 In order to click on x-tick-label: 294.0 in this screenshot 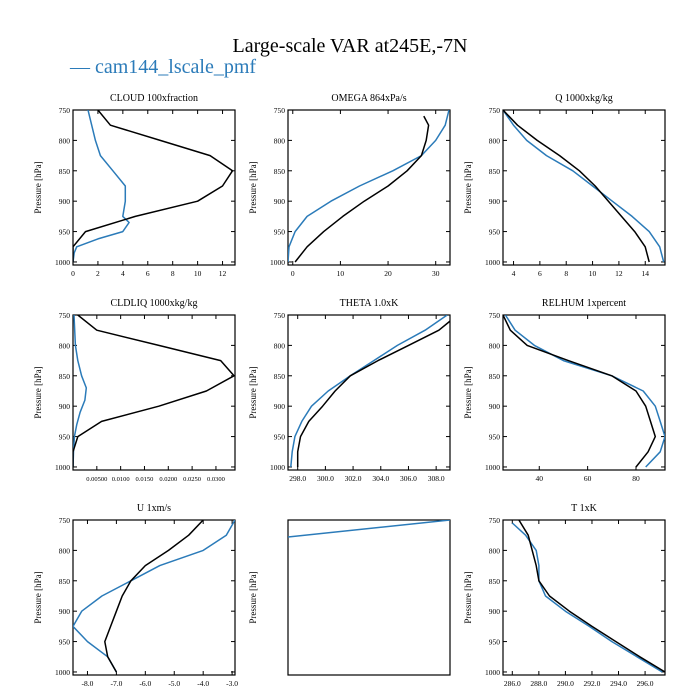, I will do `click(618, 683)`.